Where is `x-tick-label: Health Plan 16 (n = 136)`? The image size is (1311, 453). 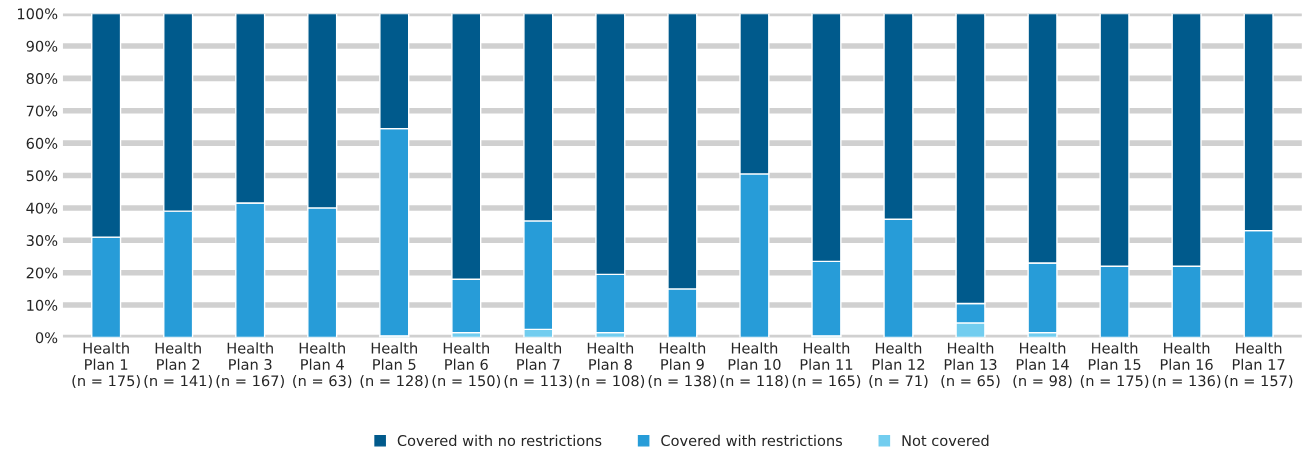
x-tick-label: Health Plan 16 (n = 136) is located at coordinates (1186, 365).